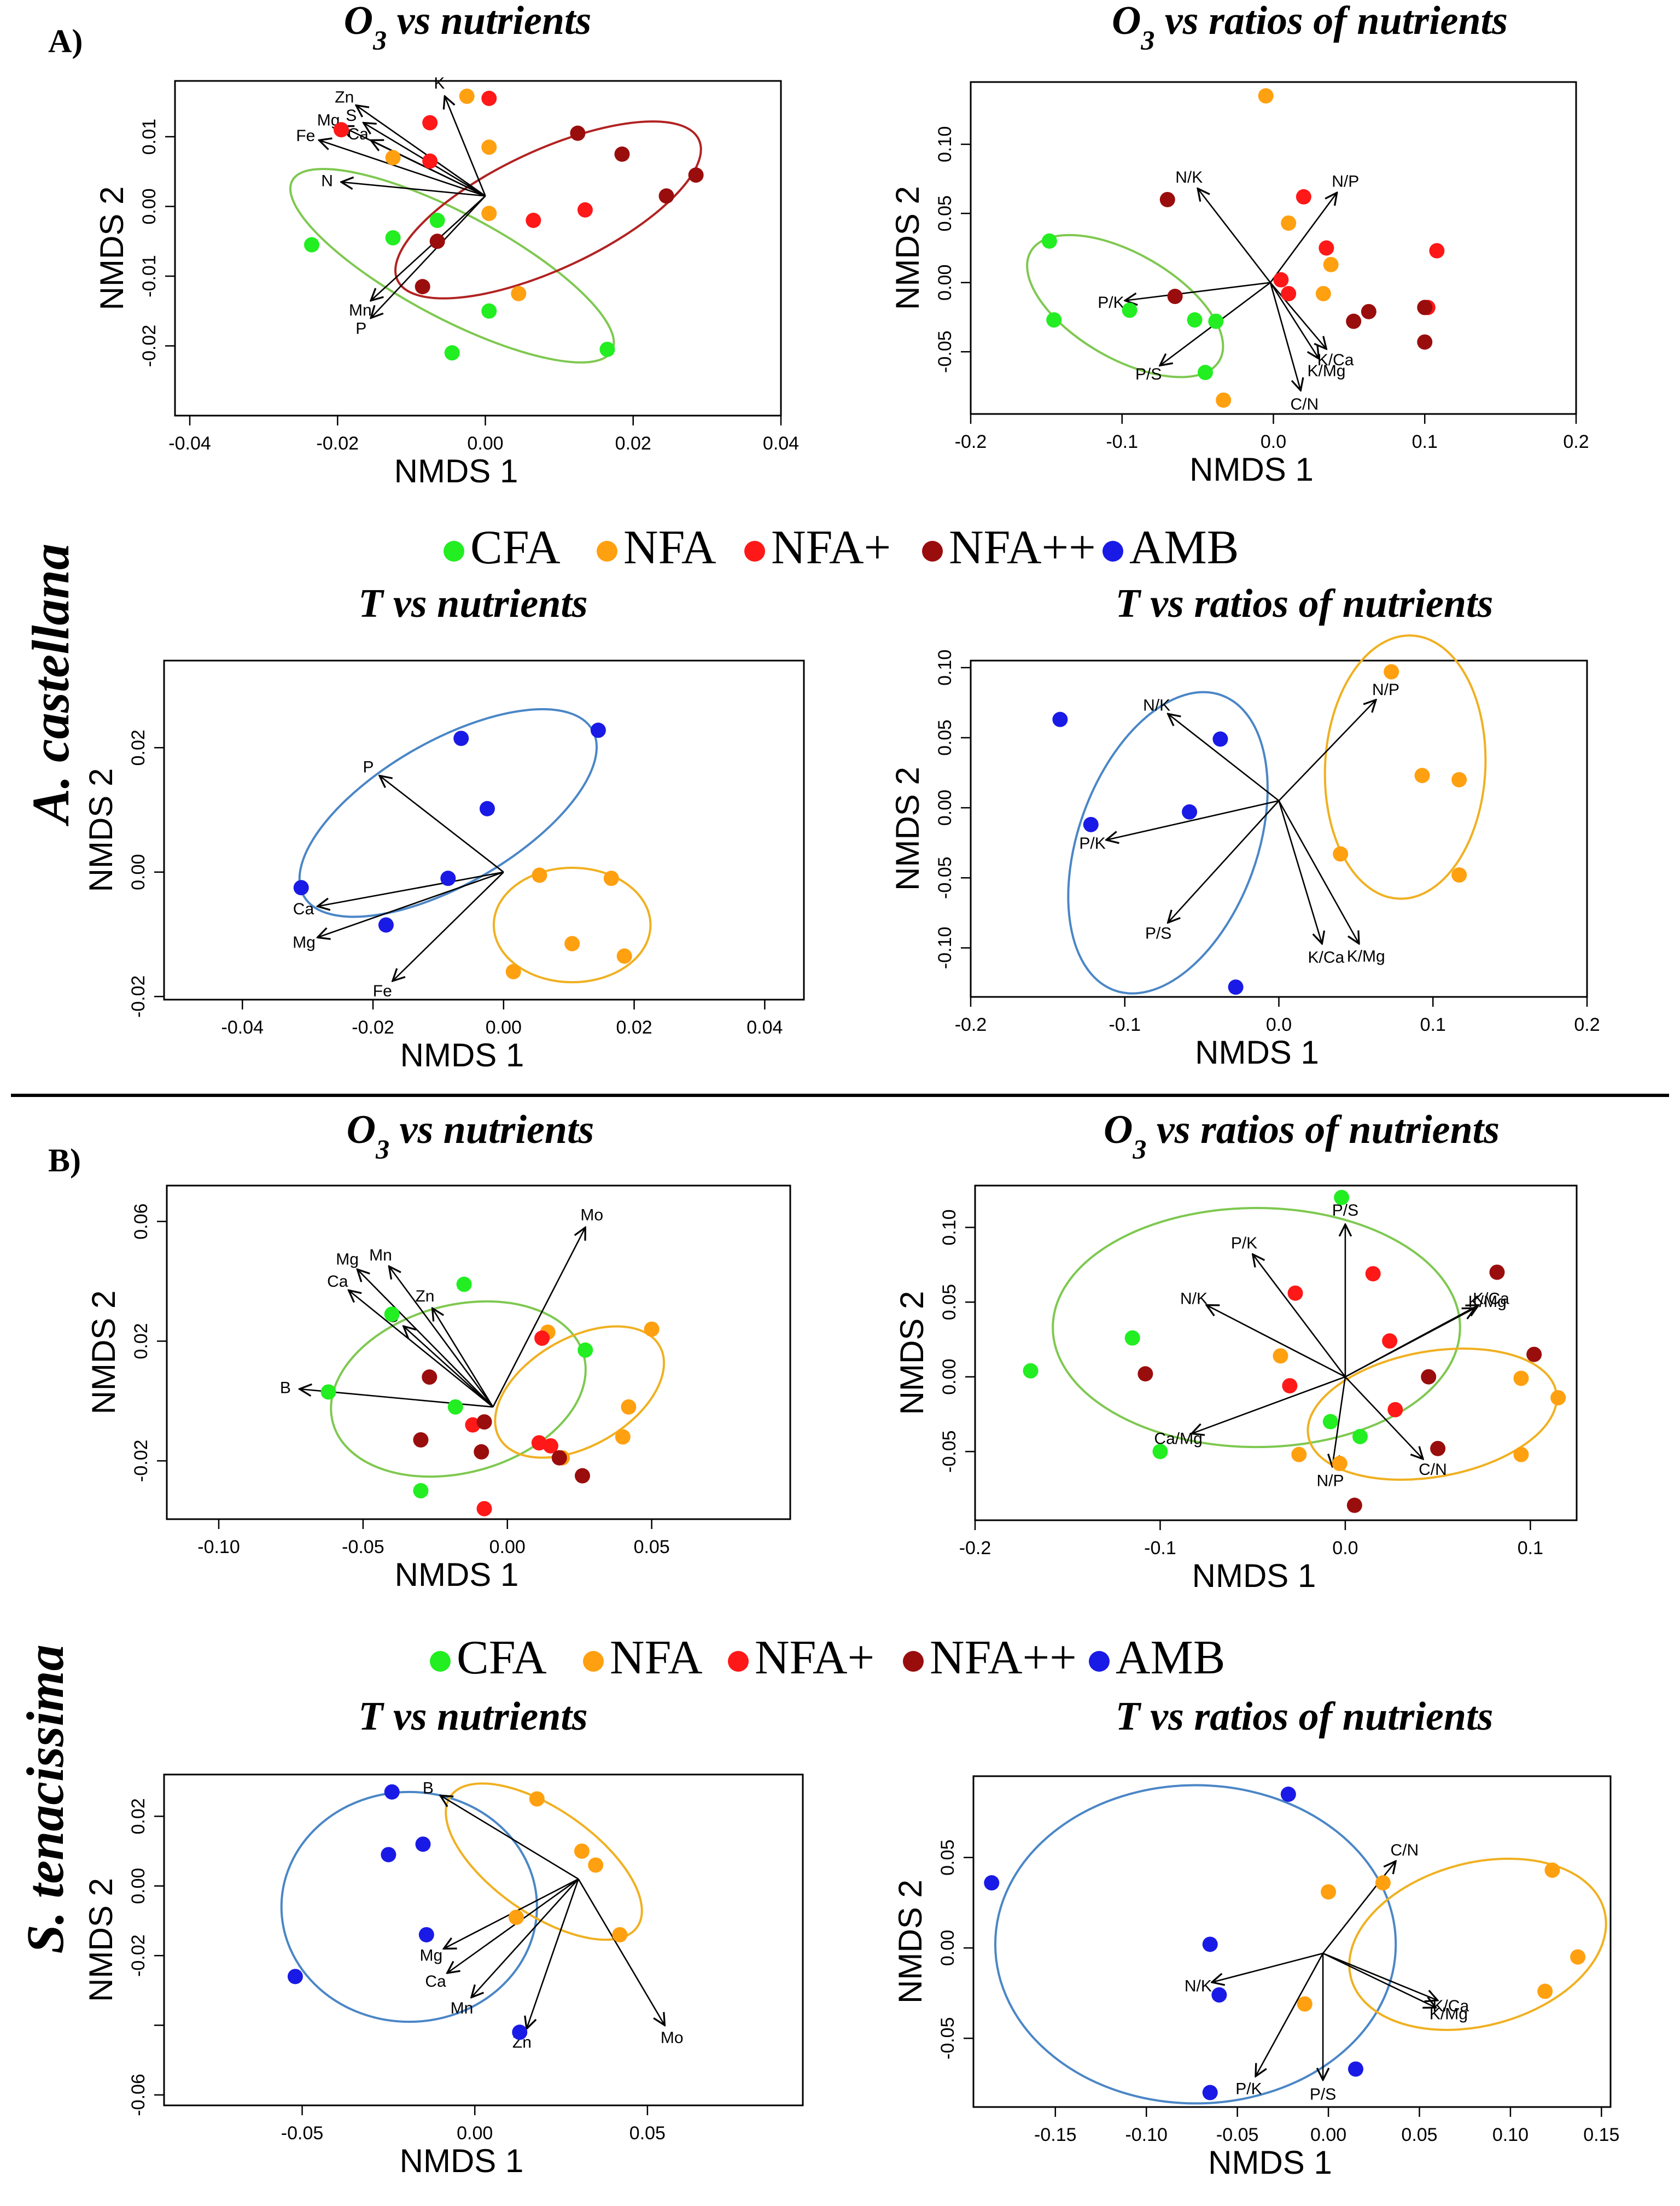 Image resolution: width=1680 pixels, height=2206 pixels. What do you see at coordinates (1385, 690) in the screenshot?
I see `vector-label: N/P` at bounding box center [1385, 690].